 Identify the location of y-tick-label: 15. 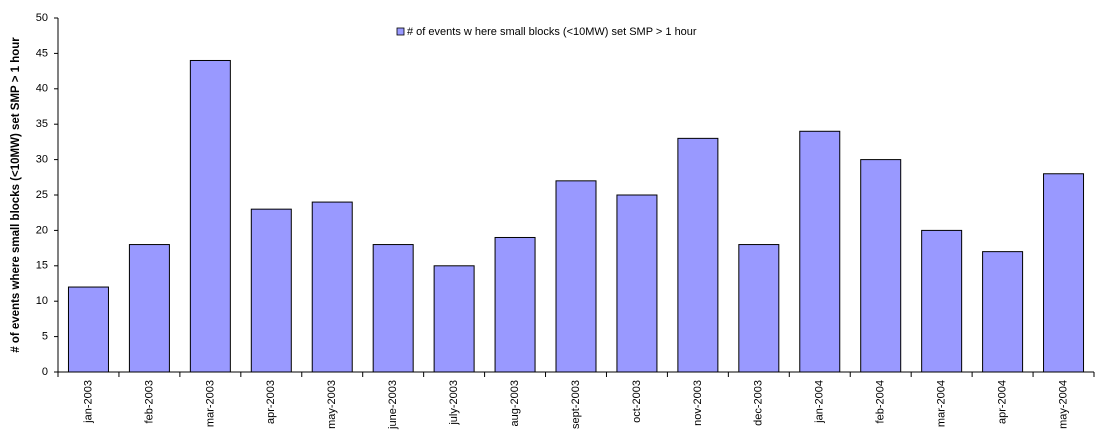
(42, 266).